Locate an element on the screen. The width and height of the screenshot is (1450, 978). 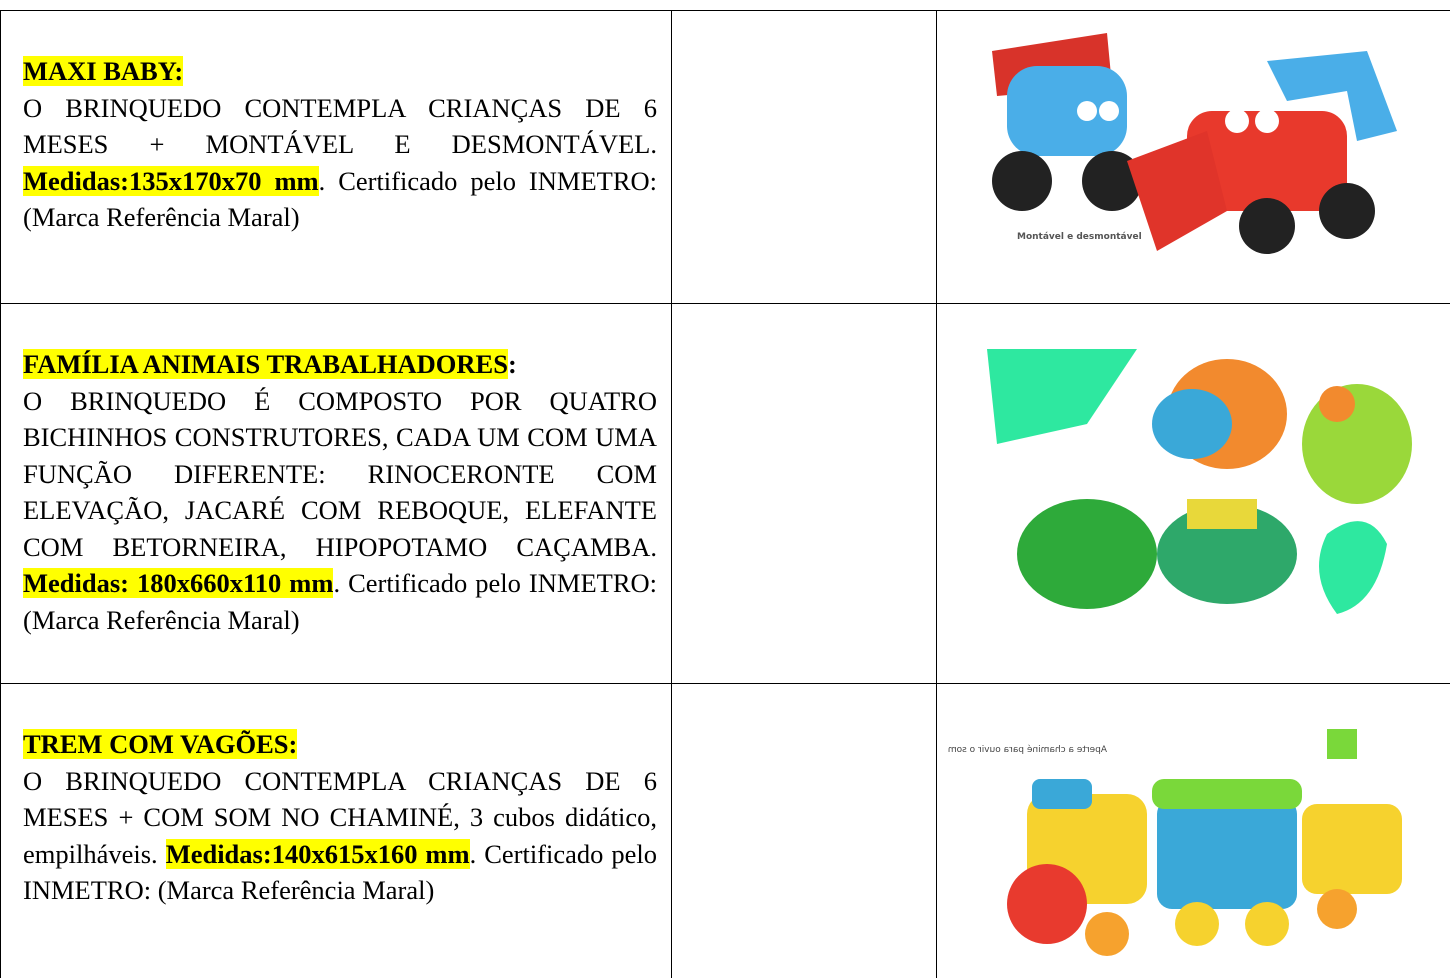
image-caption: Montável e desmontável is located at coordinates (1079, 237).